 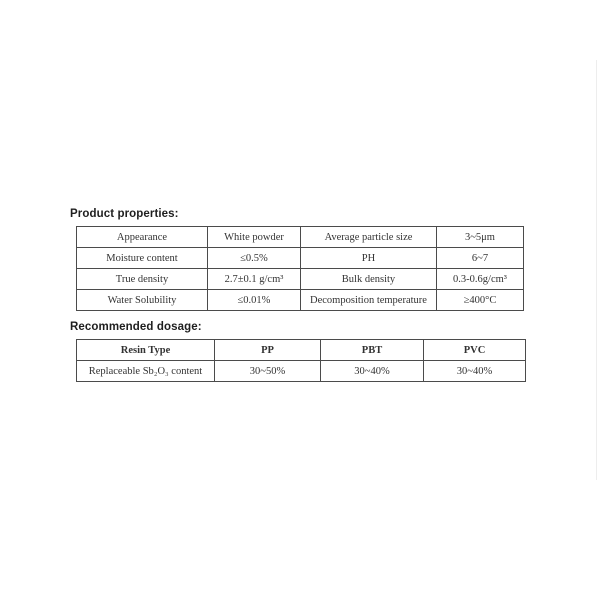 I want to click on property-label-cell: Bulk density, so click(x=368, y=279).